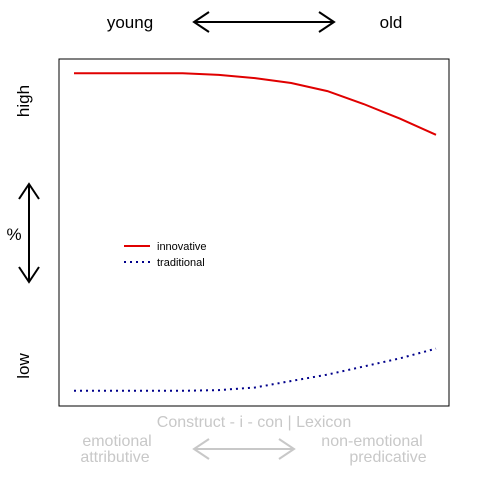 The width and height of the screenshot is (480, 480). I want to click on top-label-young: young, so click(130, 22).